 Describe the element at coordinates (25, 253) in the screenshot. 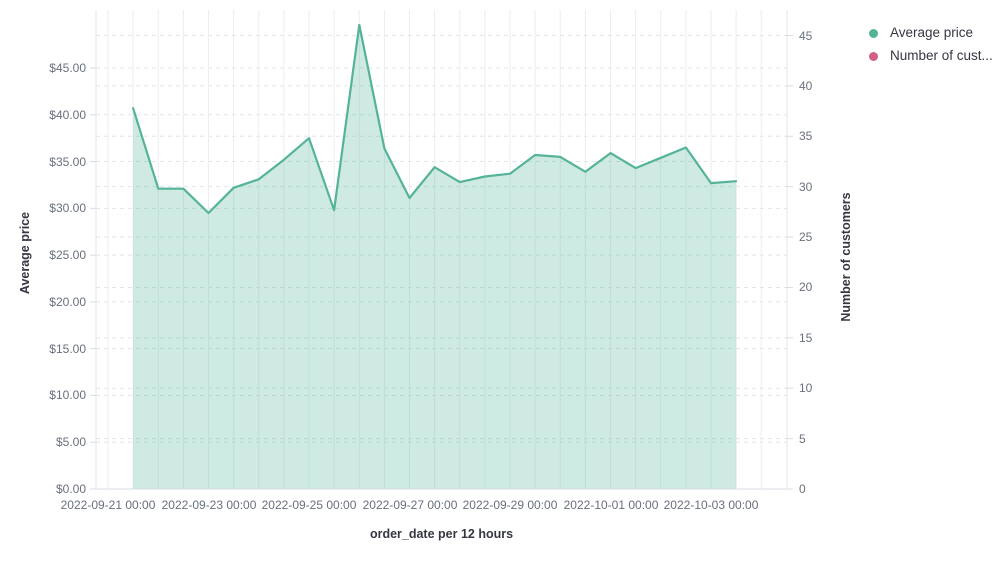

I see `left-axis-title: Average price` at that location.